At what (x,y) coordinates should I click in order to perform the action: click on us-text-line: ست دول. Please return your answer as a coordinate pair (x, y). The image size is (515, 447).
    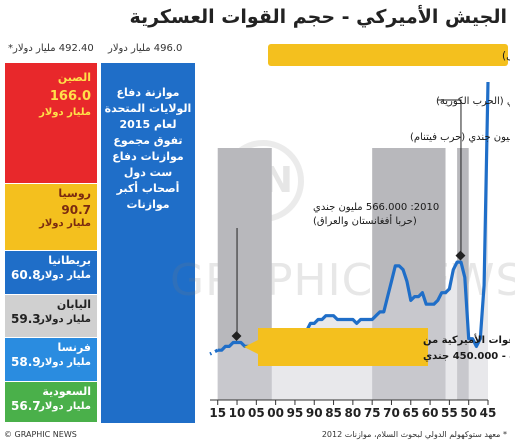
    Looking at the image, I should click on (148, 172).